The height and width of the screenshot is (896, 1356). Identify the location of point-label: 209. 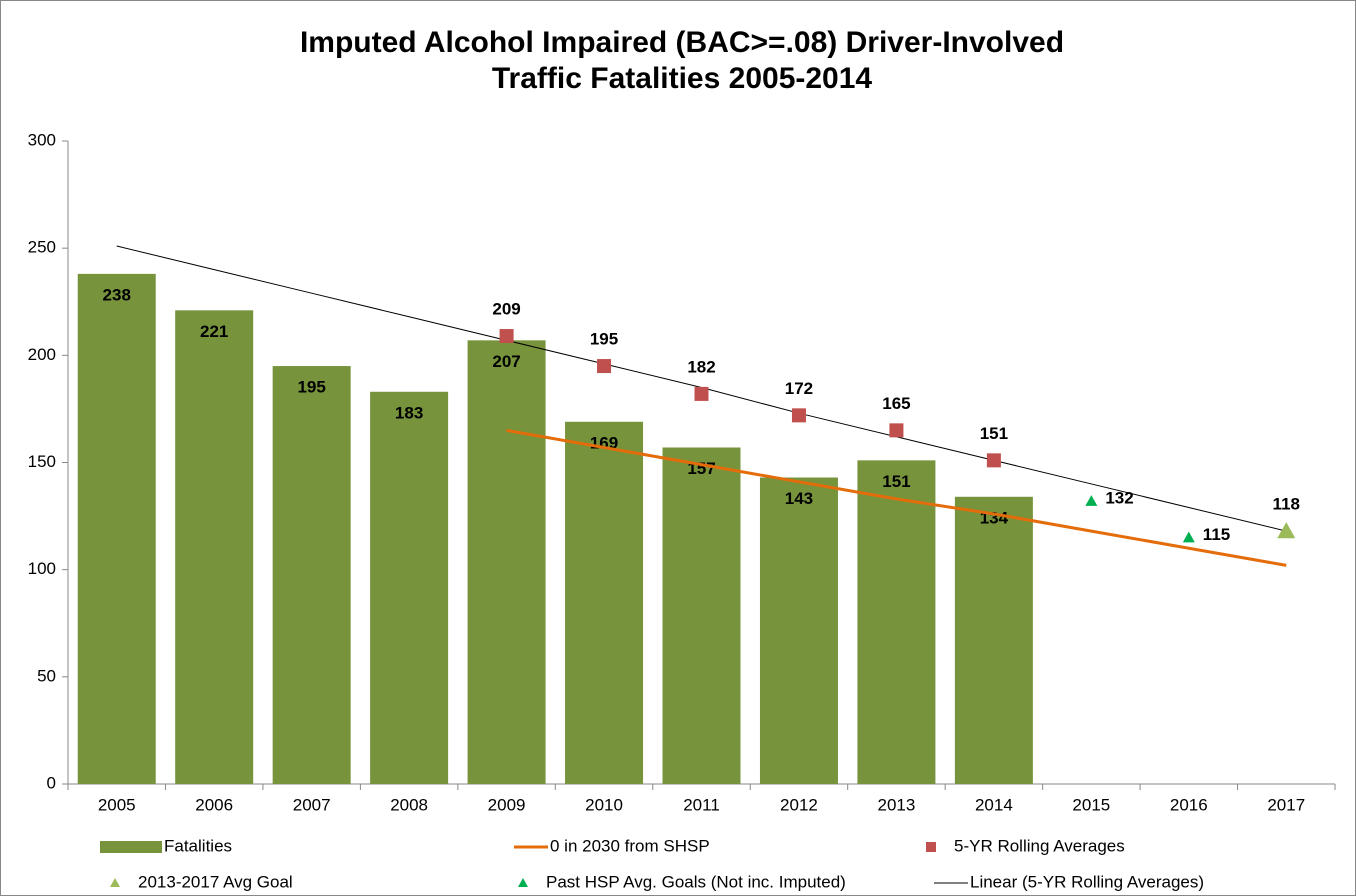
(506, 309).